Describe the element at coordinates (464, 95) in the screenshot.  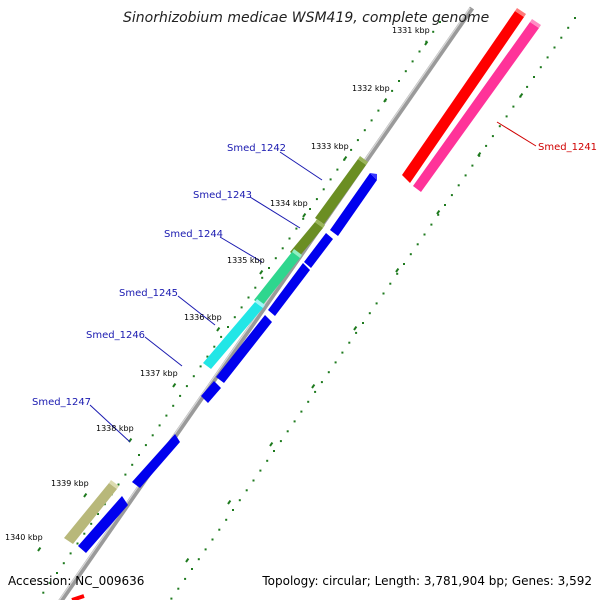
I see `gene-smed-1241-red` at that location.